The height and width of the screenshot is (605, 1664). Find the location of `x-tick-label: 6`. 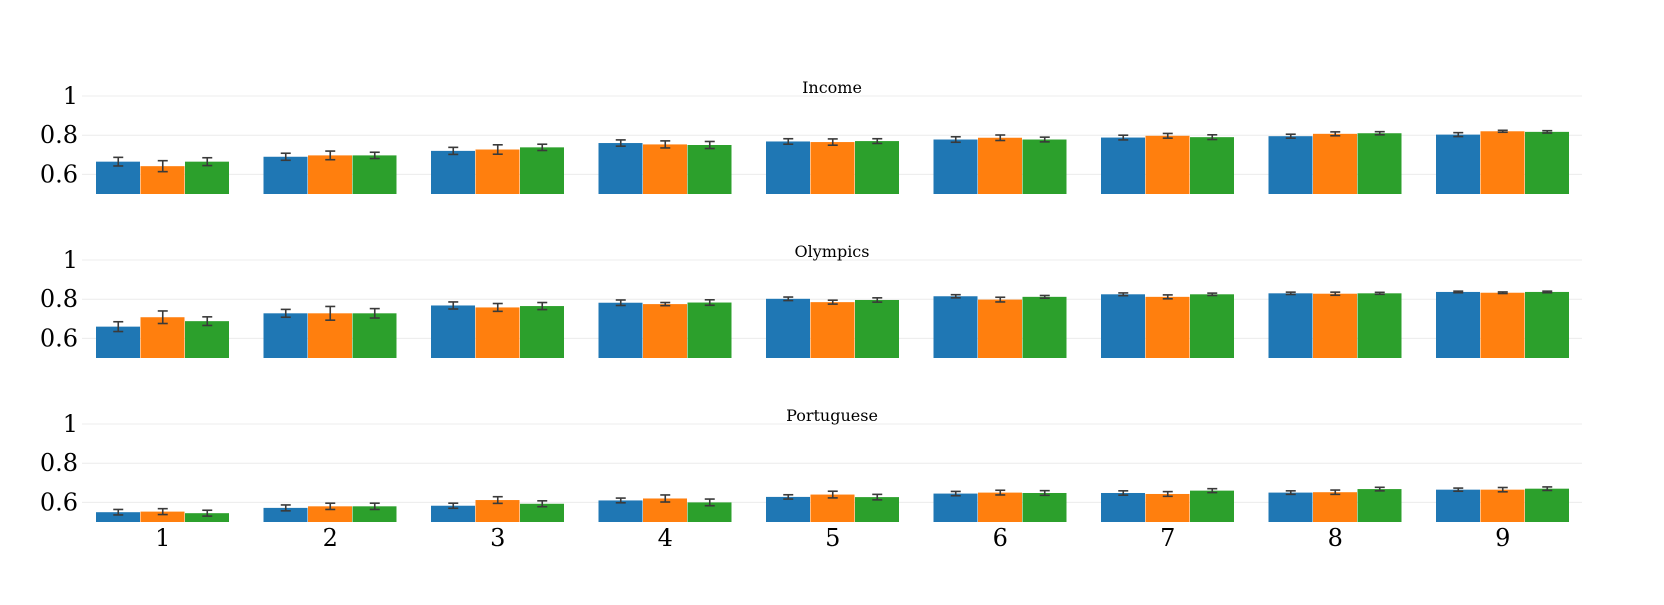

x-tick-label: 6 is located at coordinates (1000, 538).